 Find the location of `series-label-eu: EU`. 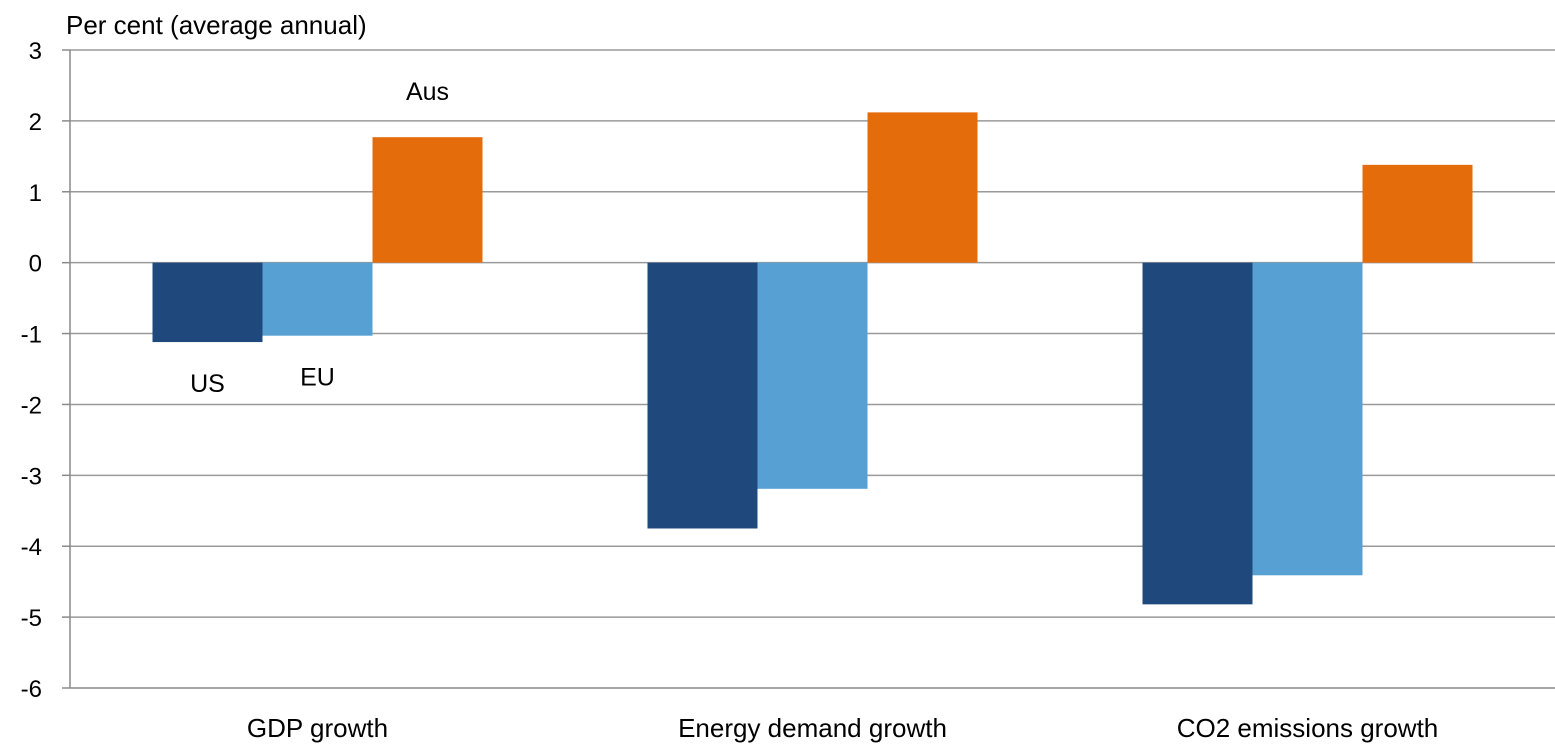

series-label-eu: EU is located at coordinates (317, 378).